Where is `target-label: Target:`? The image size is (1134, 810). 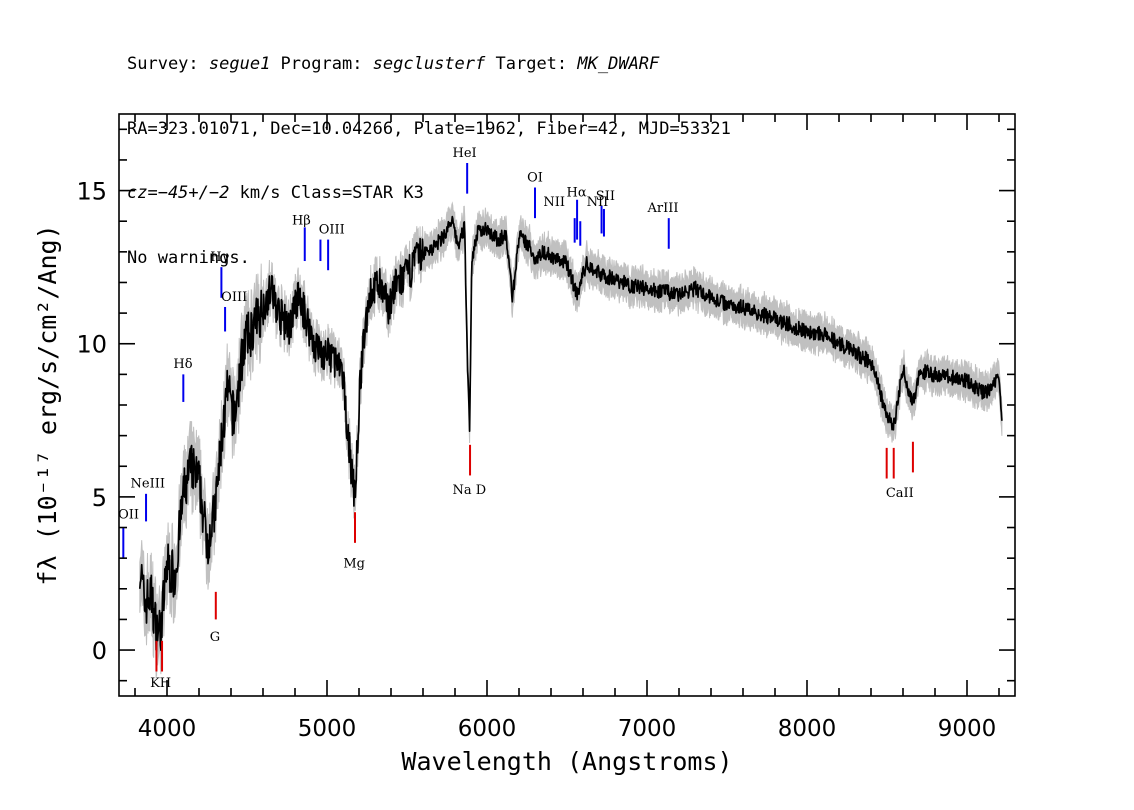 target-label: Target: is located at coordinates (531, 64).